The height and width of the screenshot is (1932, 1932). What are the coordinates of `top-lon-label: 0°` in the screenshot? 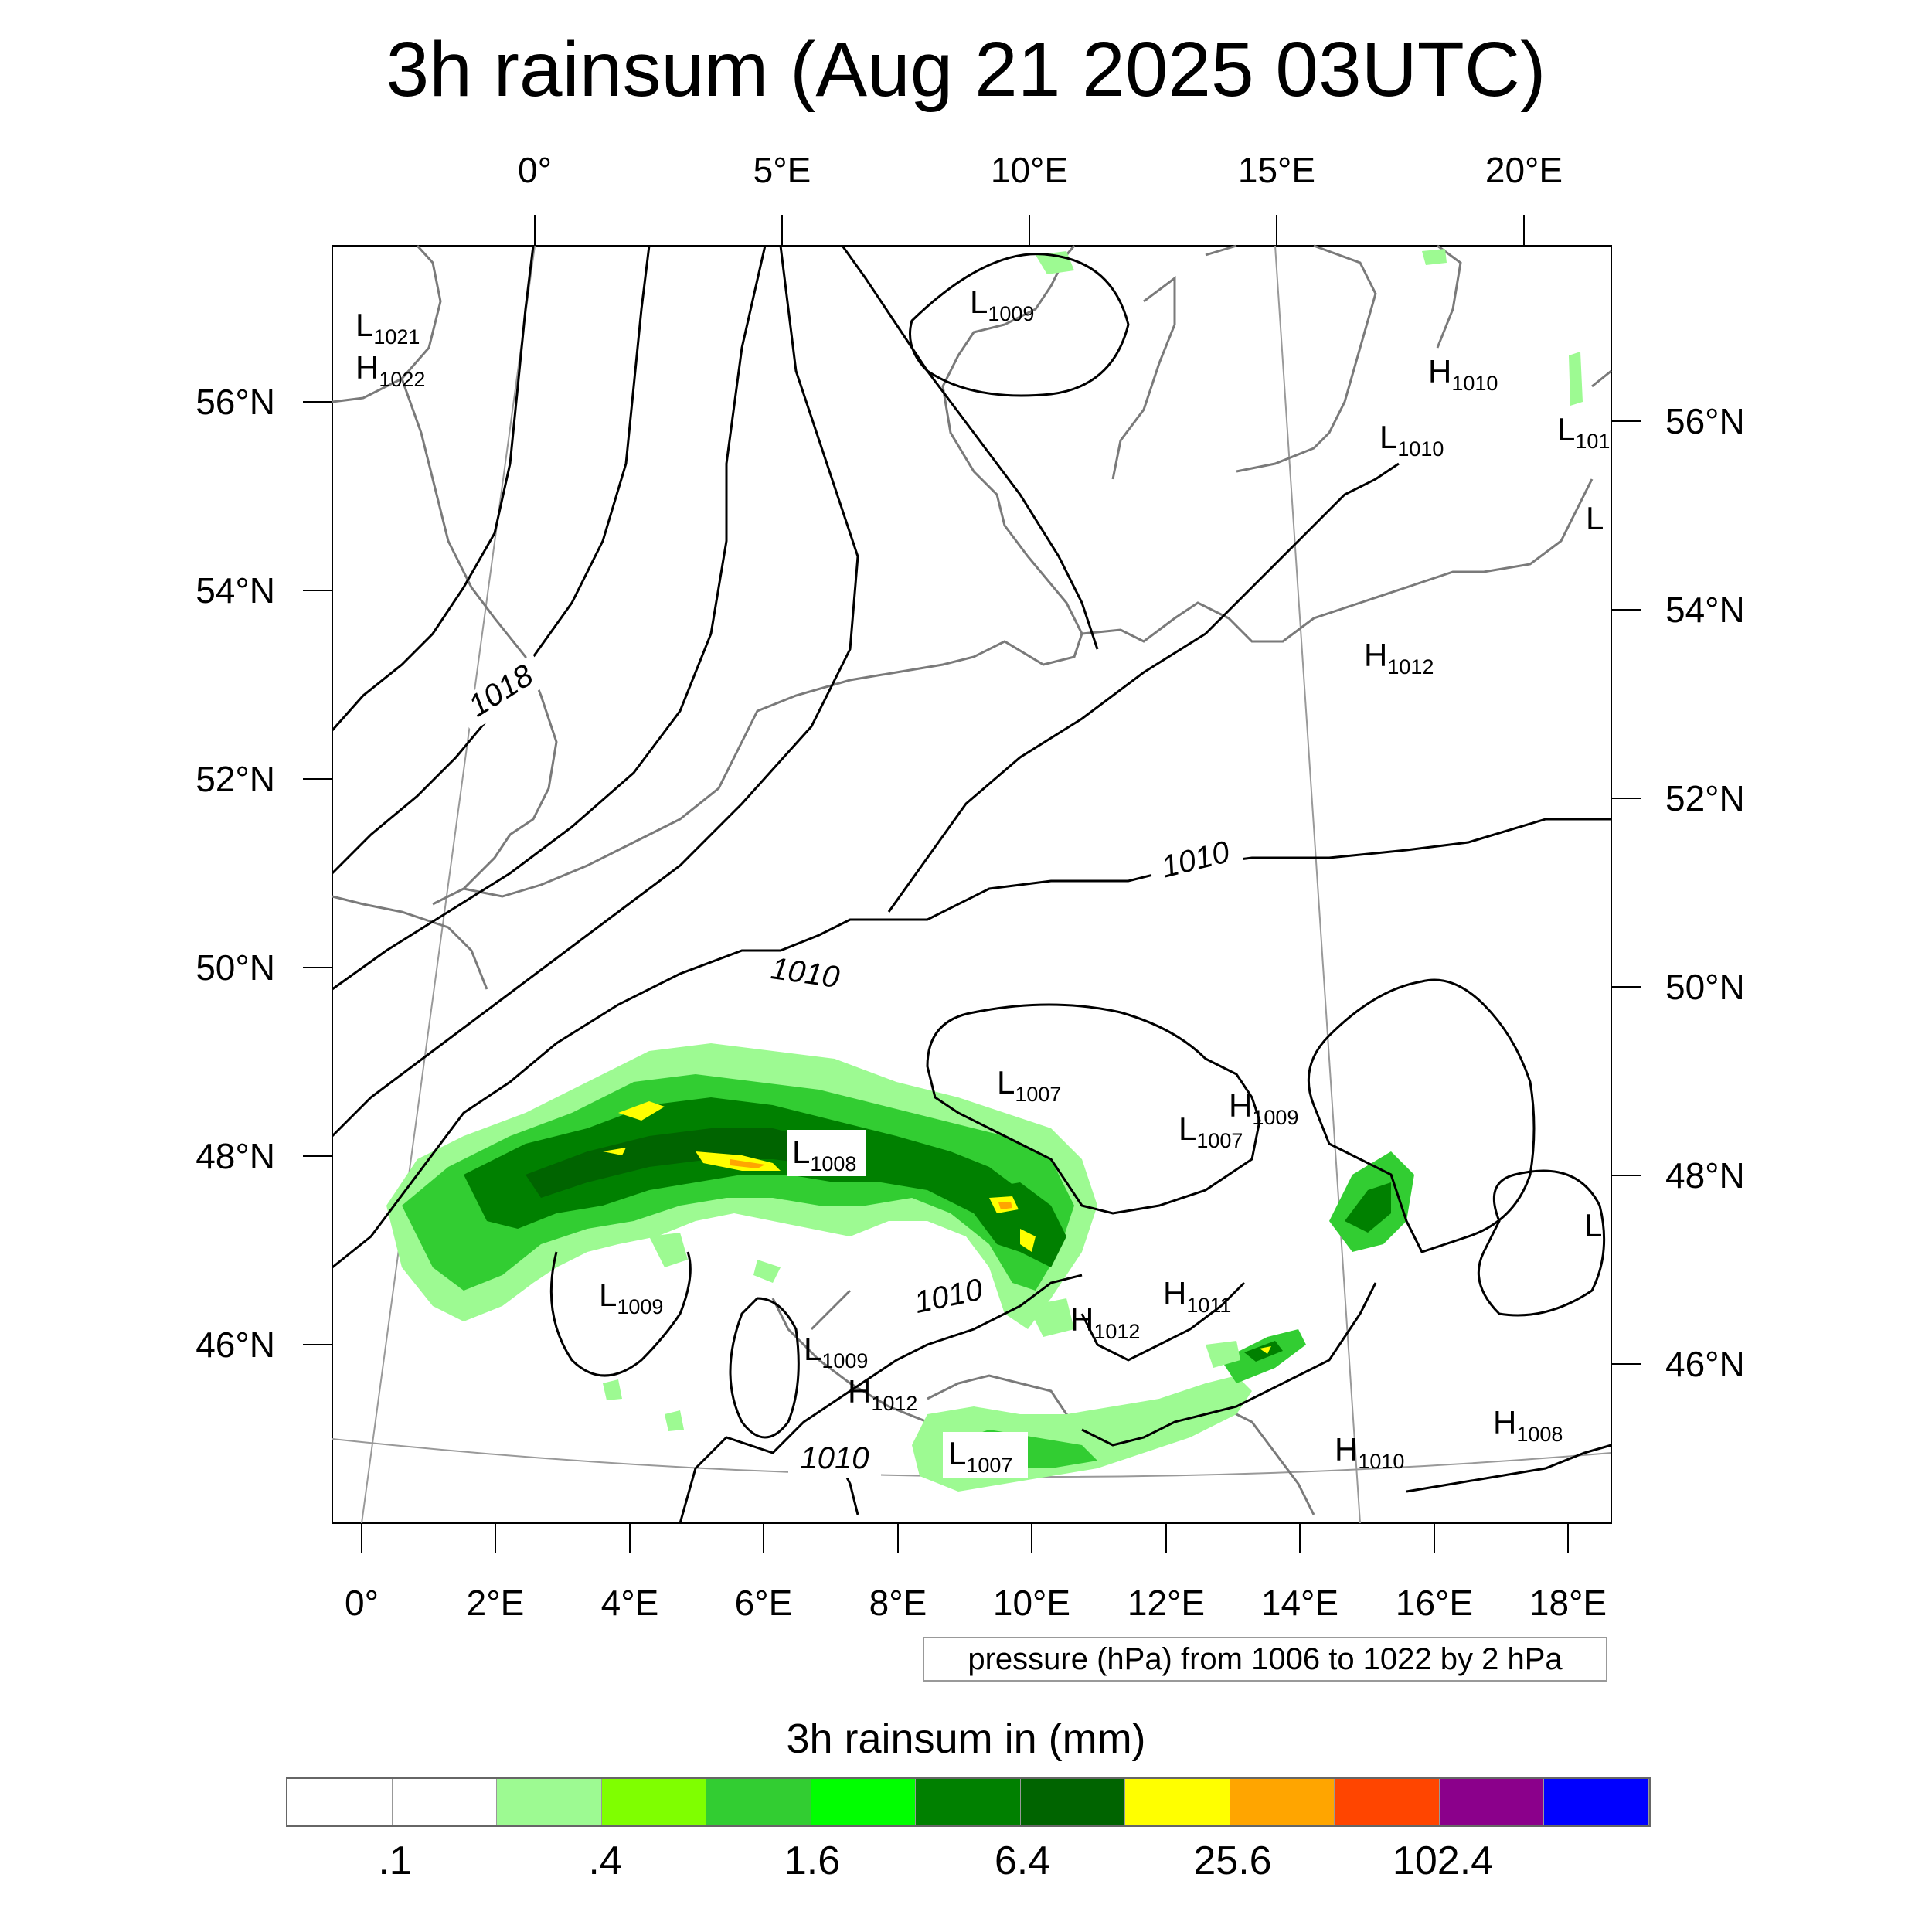 It's located at (535, 170).